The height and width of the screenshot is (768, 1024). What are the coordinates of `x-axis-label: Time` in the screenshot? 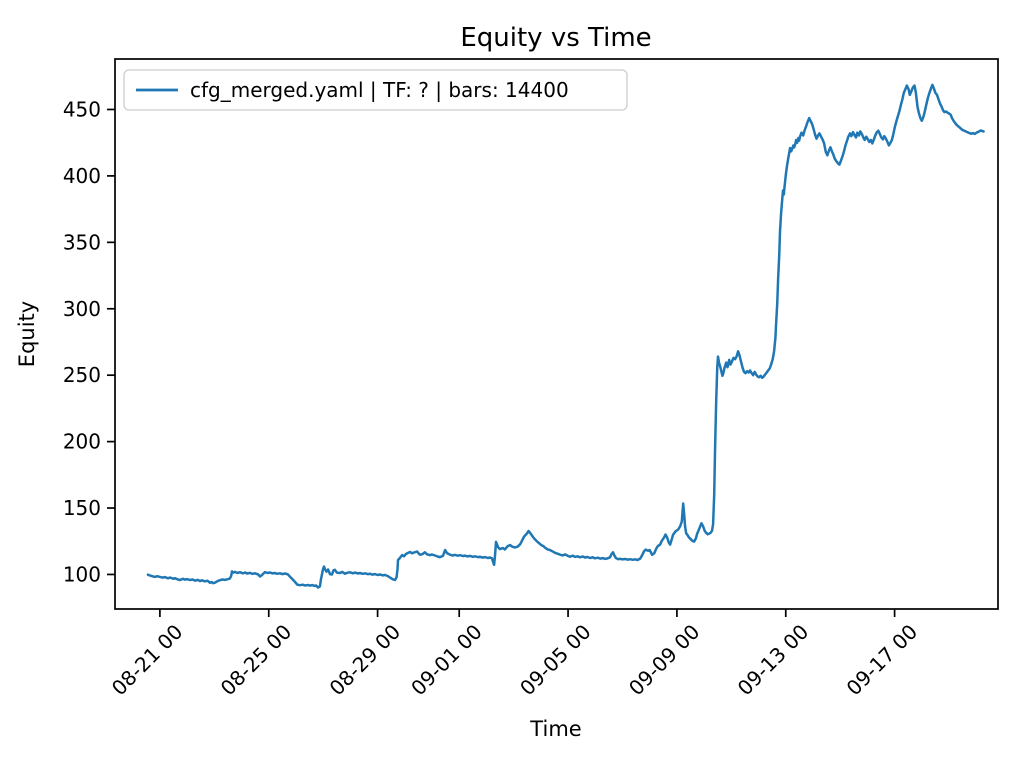 It's located at (555, 729).